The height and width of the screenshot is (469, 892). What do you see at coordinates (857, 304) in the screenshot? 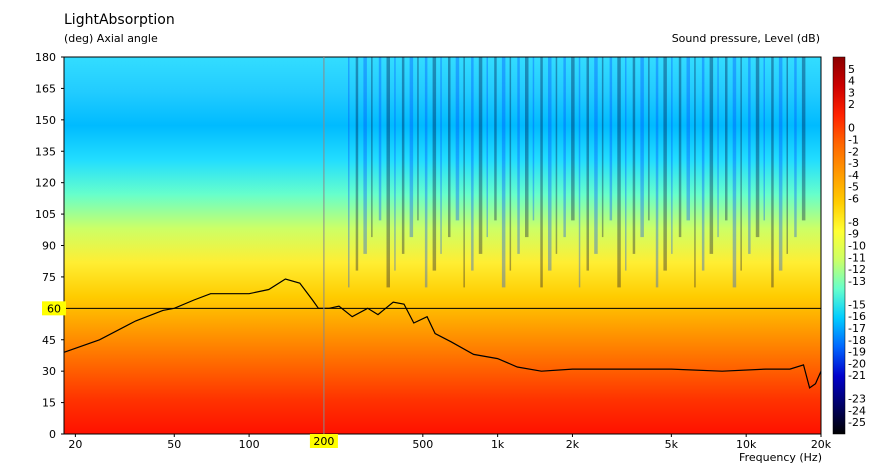
I see `colorbar-tick-label: -15` at bounding box center [857, 304].